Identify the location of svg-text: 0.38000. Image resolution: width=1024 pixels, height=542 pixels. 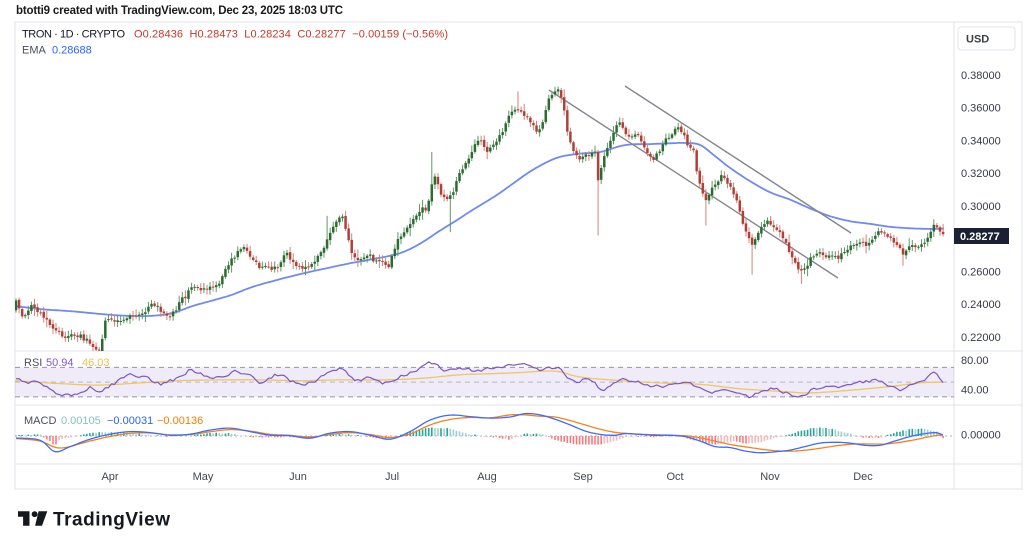
(981, 76).